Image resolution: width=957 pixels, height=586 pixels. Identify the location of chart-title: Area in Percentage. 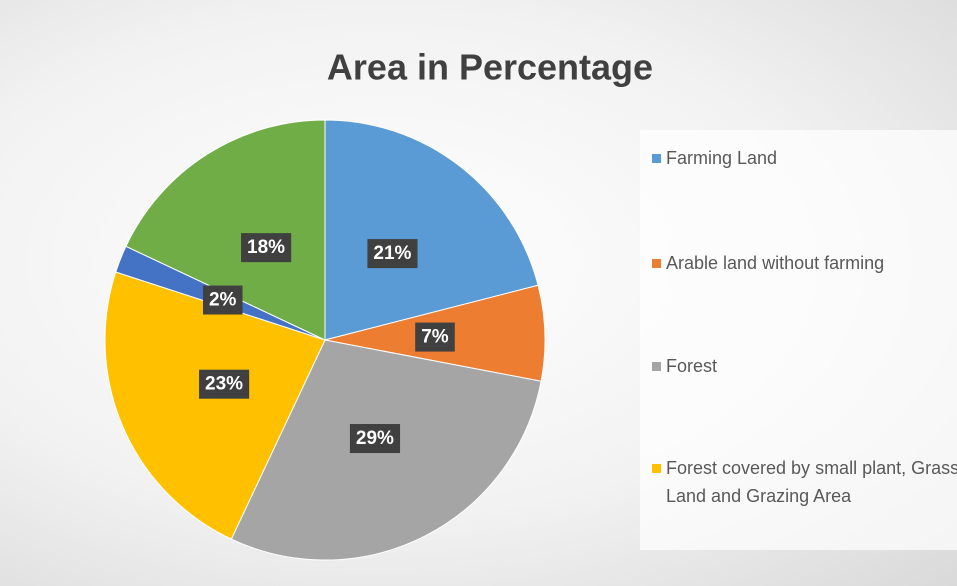
(490, 67).